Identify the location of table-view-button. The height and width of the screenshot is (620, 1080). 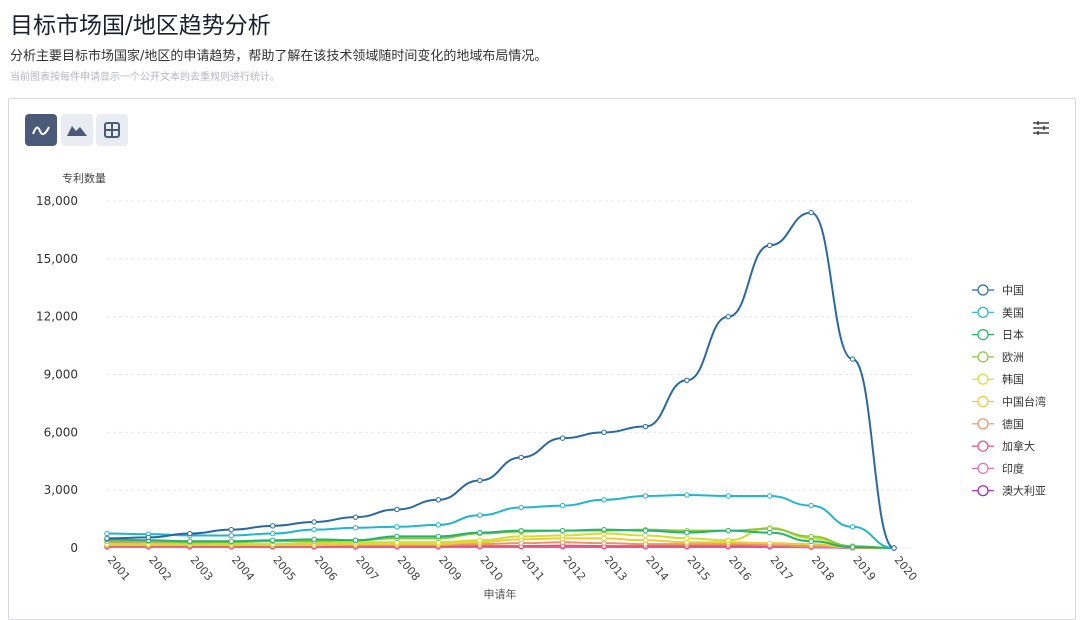
(112, 130).